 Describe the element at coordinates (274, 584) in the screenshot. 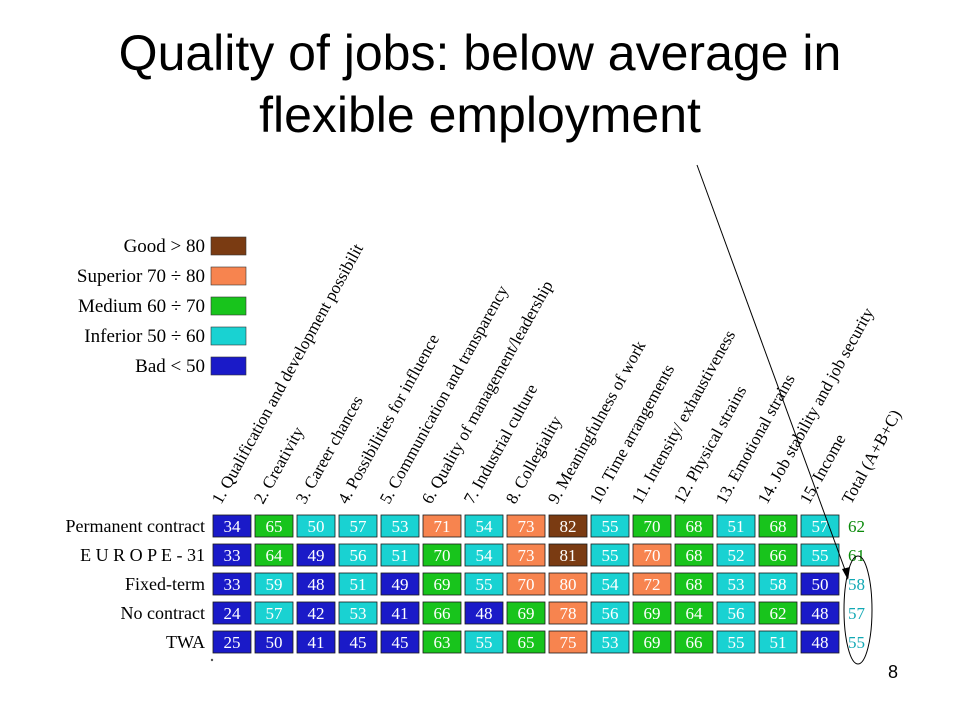

I see `cell-value: 59` at that location.